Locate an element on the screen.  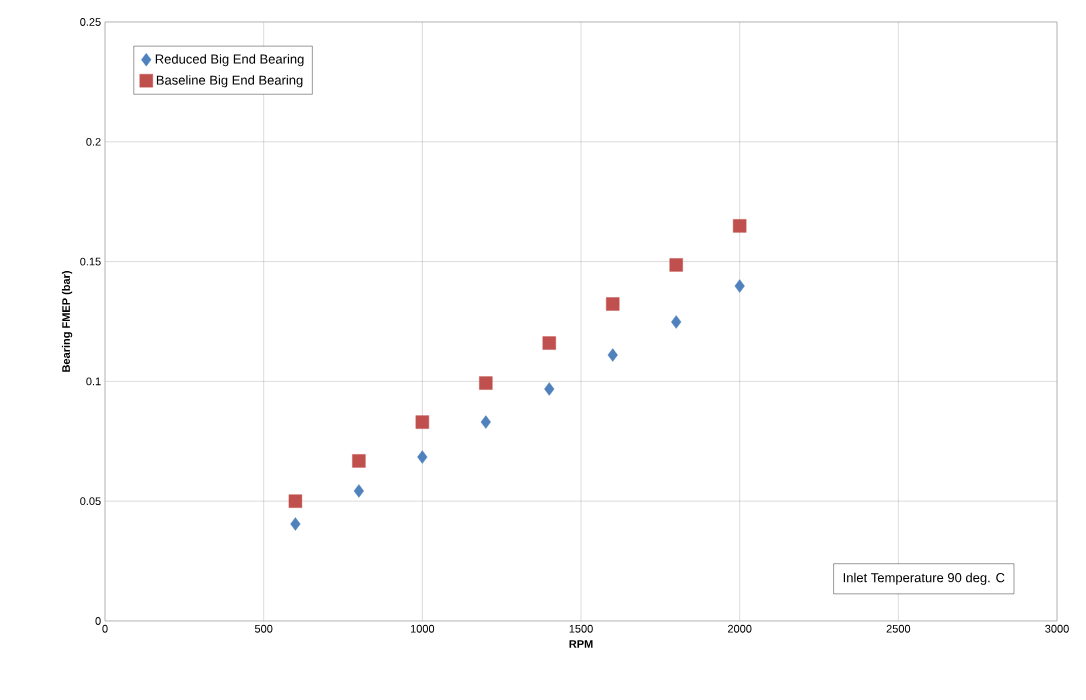
legend-label: Reduced Big End Bearing is located at coordinates (229, 60).